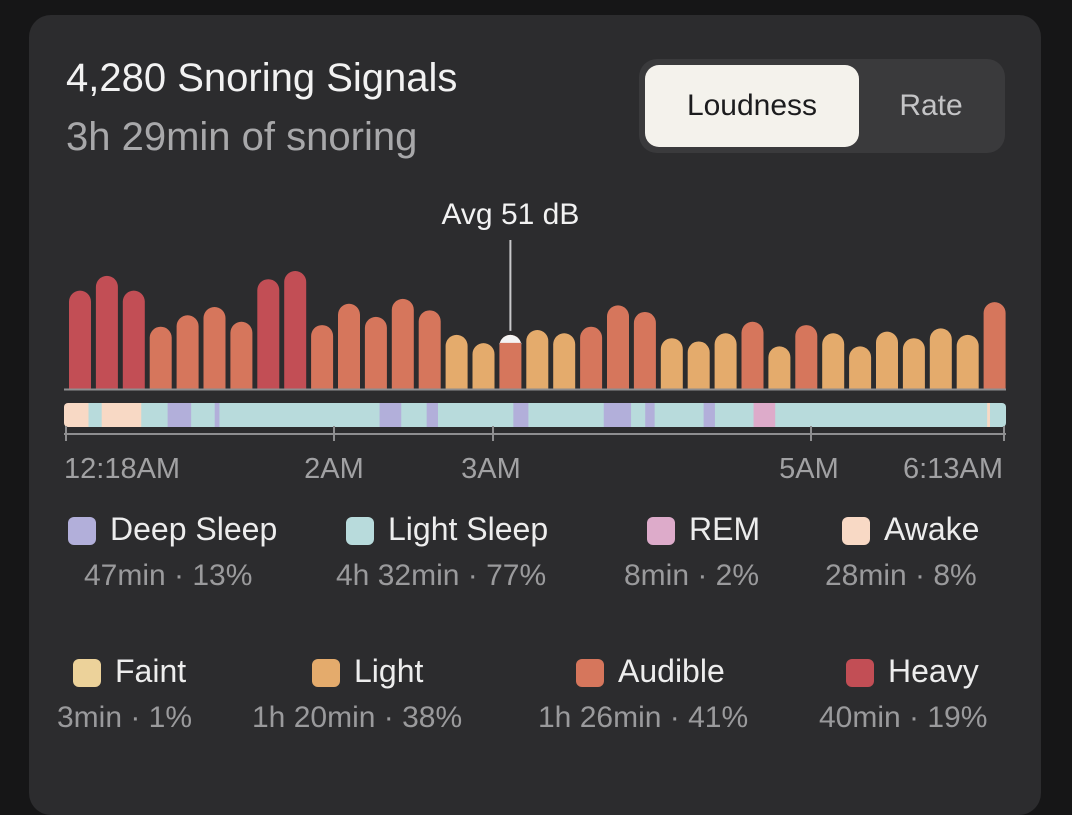  What do you see at coordinates (441, 575) in the screenshot?
I see `legend-value: 4h 32min · 77%` at bounding box center [441, 575].